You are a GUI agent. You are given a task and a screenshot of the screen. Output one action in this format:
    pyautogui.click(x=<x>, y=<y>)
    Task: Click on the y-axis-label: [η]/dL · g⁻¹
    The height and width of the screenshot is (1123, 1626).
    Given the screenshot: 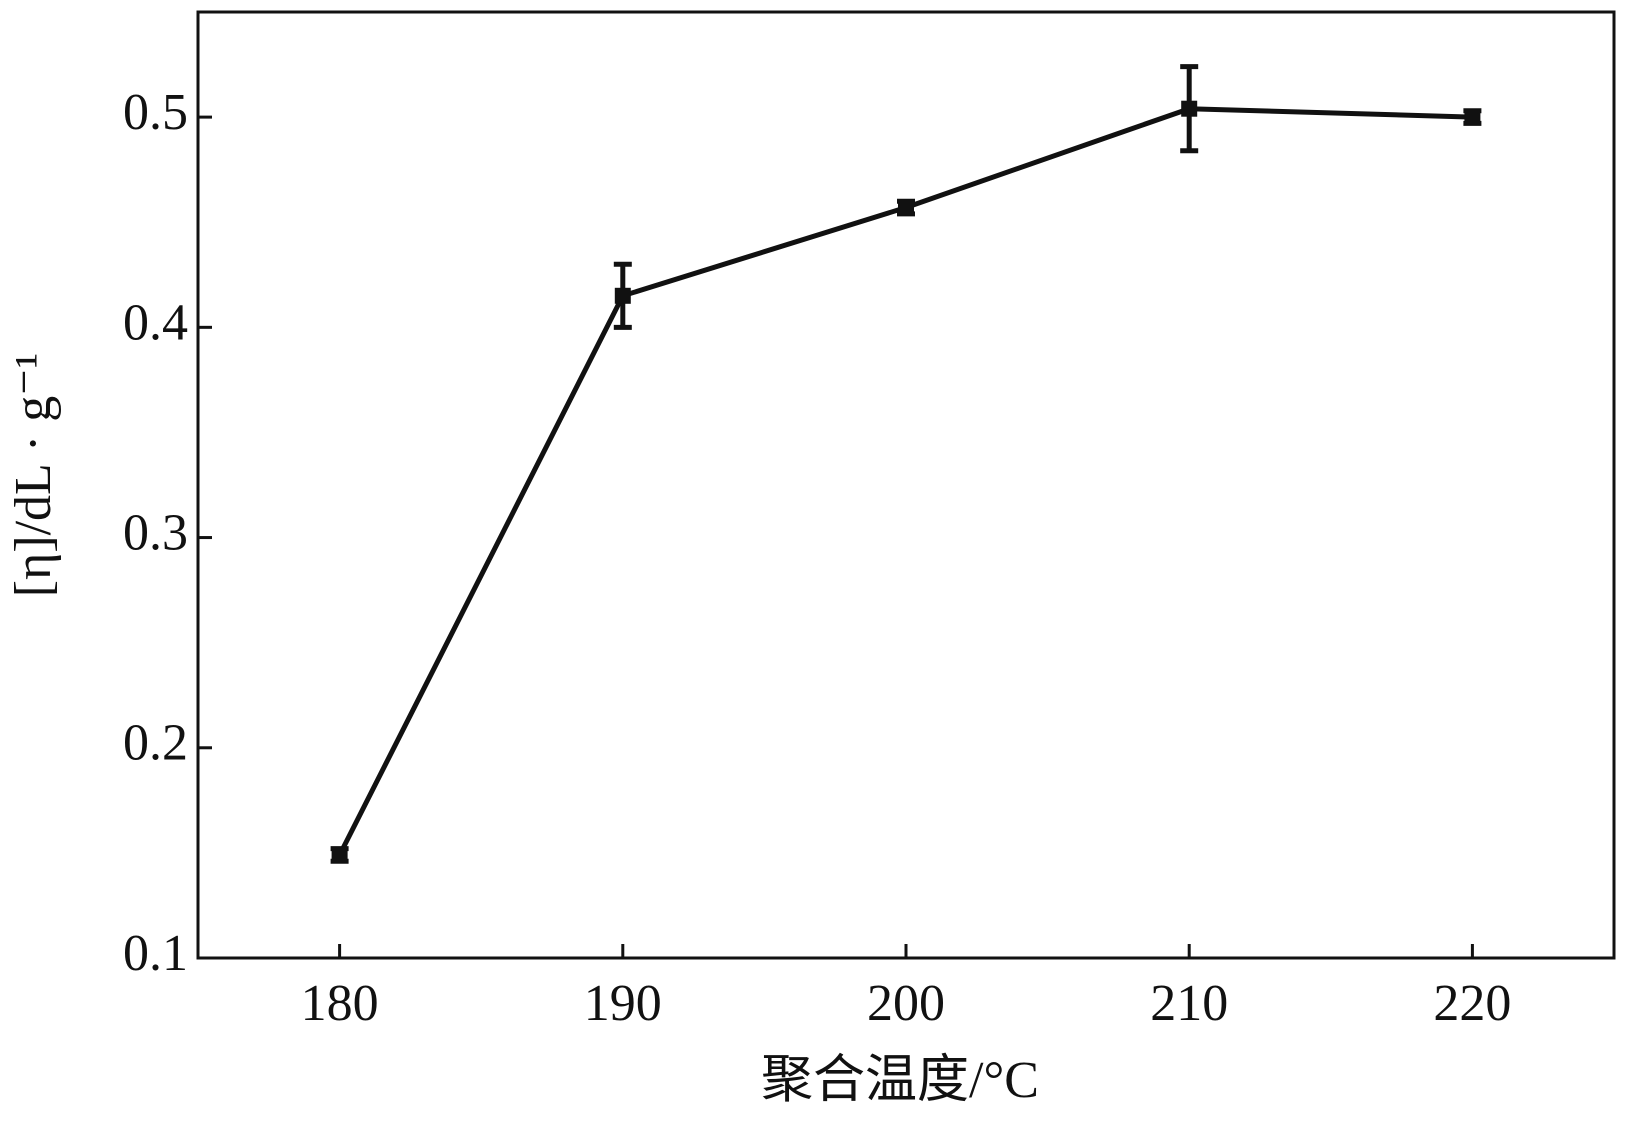 What is the action you would take?
    pyautogui.click(x=33, y=475)
    